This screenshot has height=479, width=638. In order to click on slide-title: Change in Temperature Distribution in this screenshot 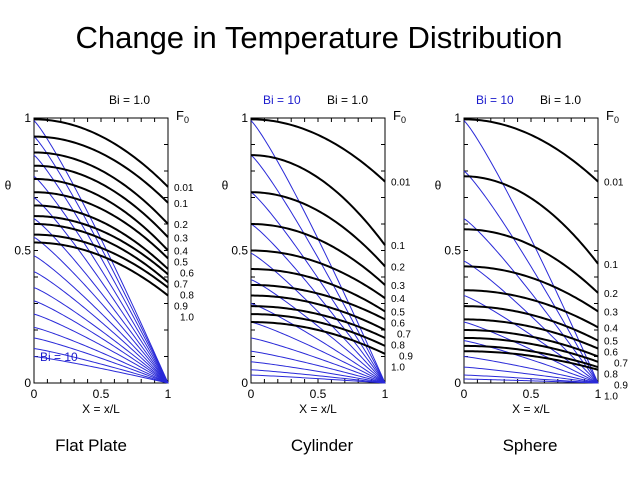, I will do `click(319, 37)`.